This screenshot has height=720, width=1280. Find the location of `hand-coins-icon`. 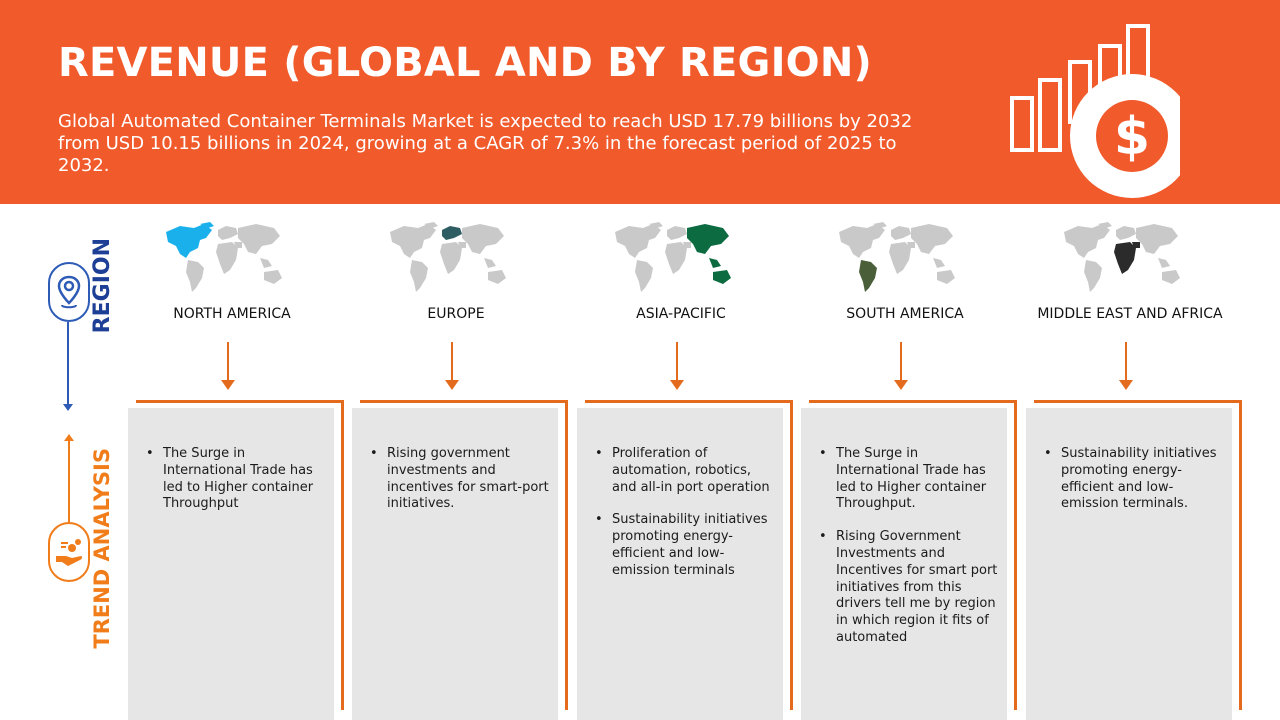

hand-coins-icon is located at coordinates (69, 552).